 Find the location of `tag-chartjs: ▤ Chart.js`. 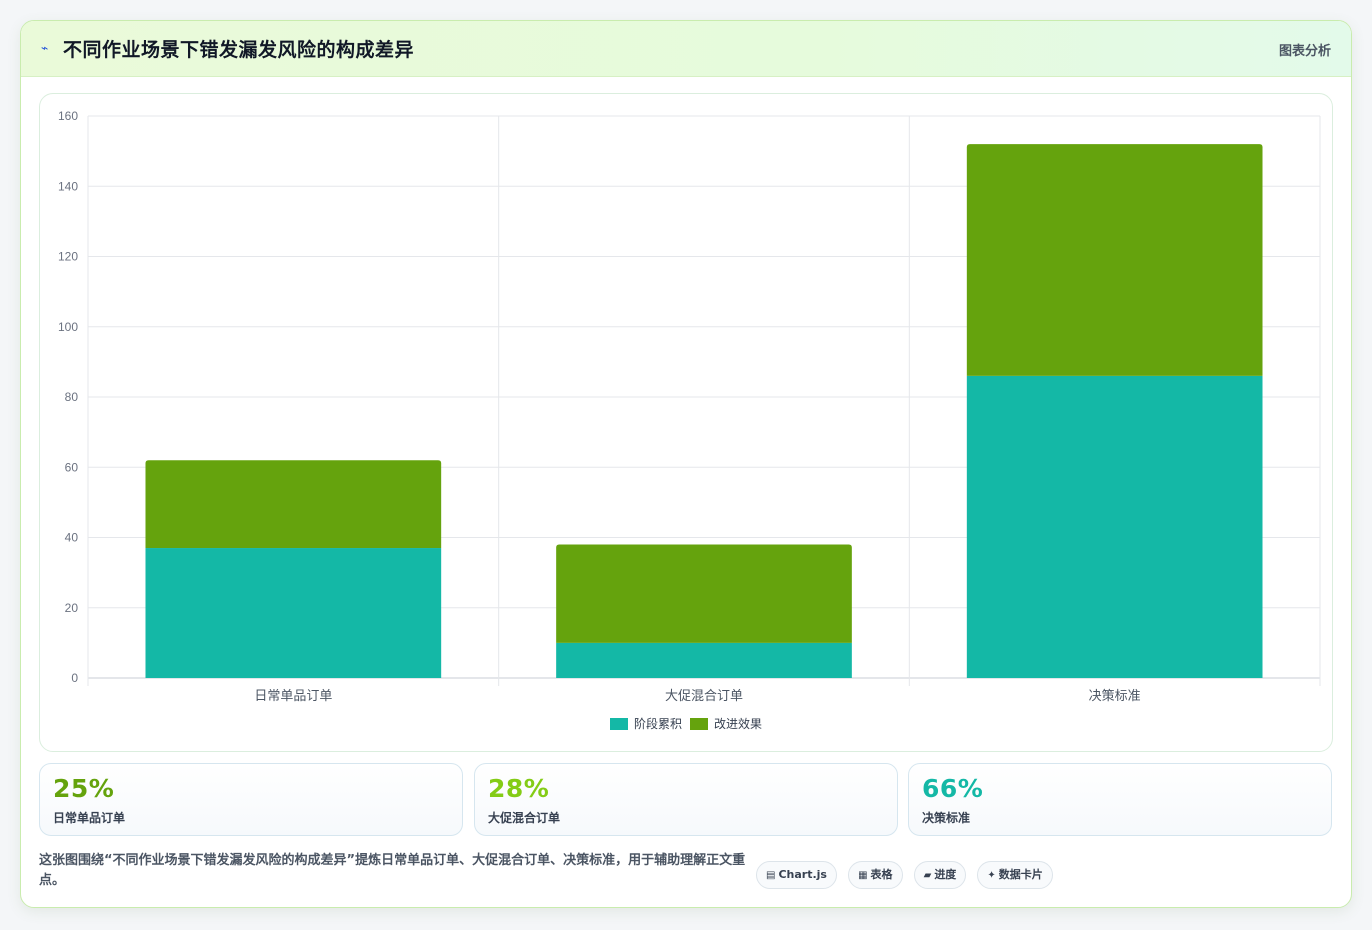

tag-chartjs: ▤ Chart.js is located at coordinates (796, 875).